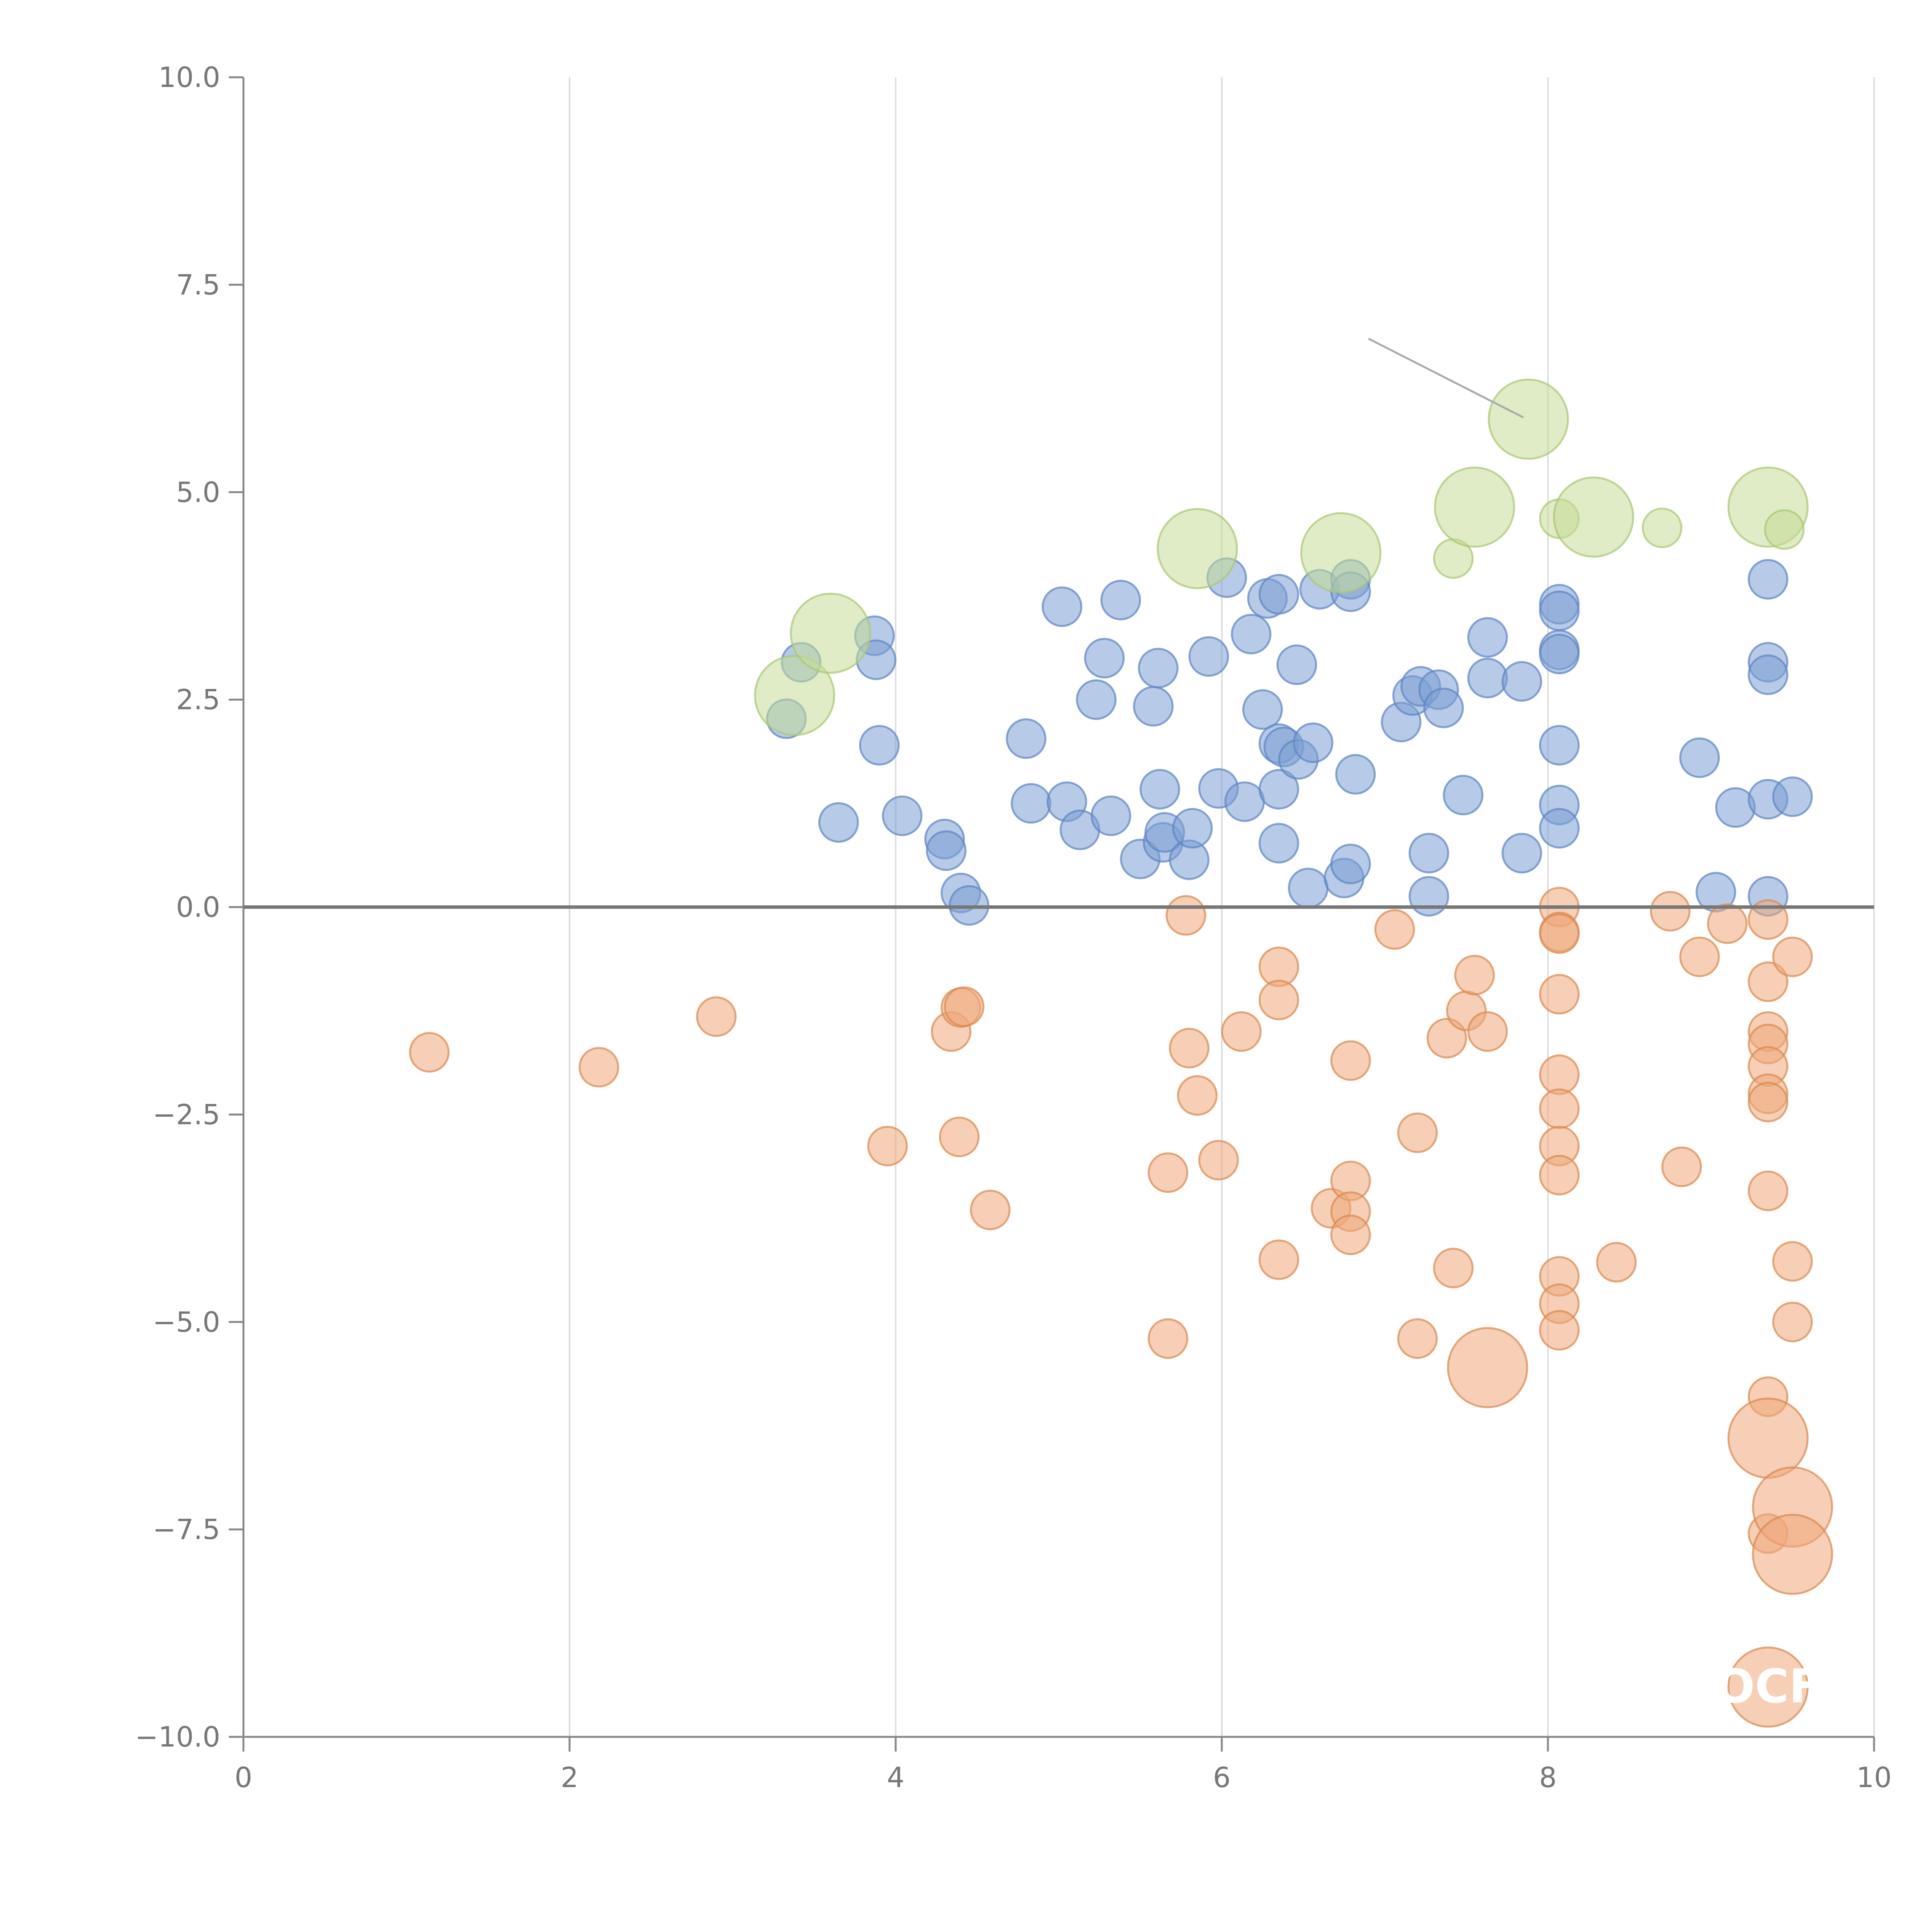  What do you see at coordinates (177, 1737) in the screenshot?
I see `y-tick-label: −10.0` at bounding box center [177, 1737].